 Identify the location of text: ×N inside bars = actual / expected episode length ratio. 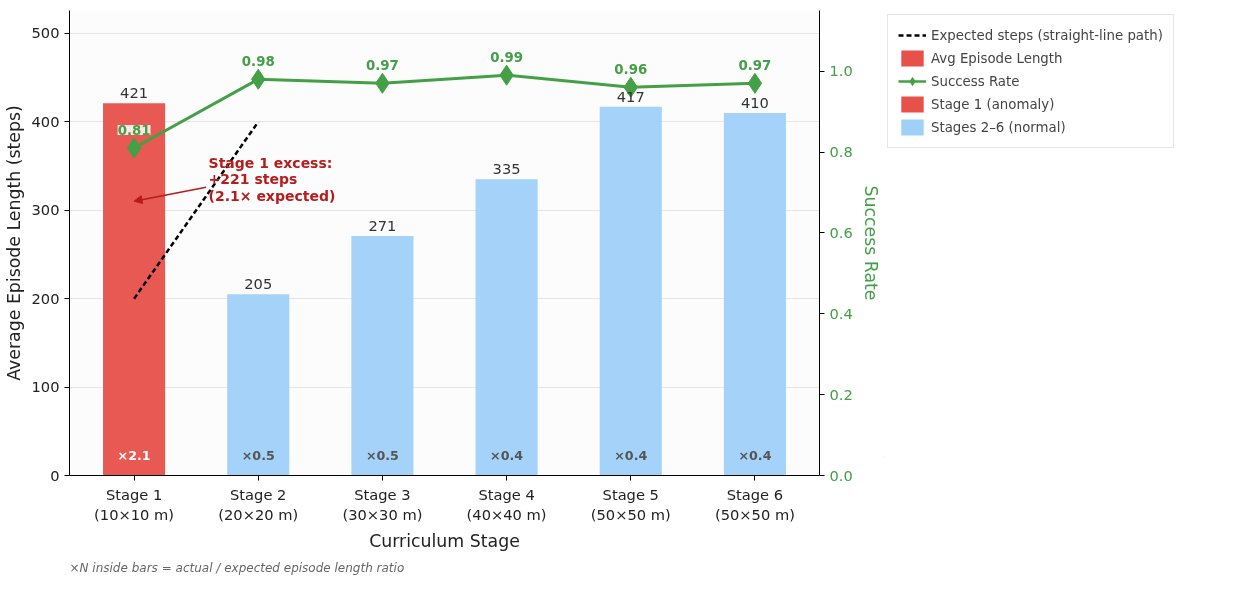
(237, 567).